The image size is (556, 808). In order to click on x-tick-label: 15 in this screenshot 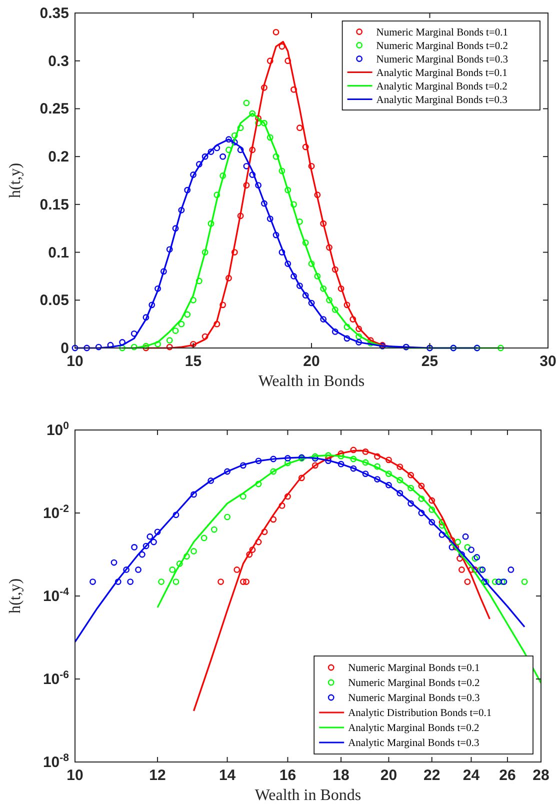, I will do `click(193, 361)`.